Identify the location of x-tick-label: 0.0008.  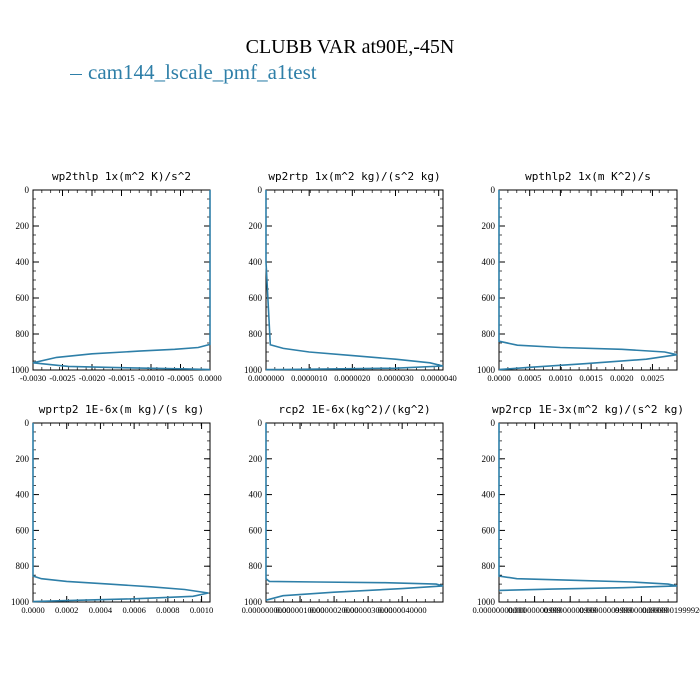
(167, 610).